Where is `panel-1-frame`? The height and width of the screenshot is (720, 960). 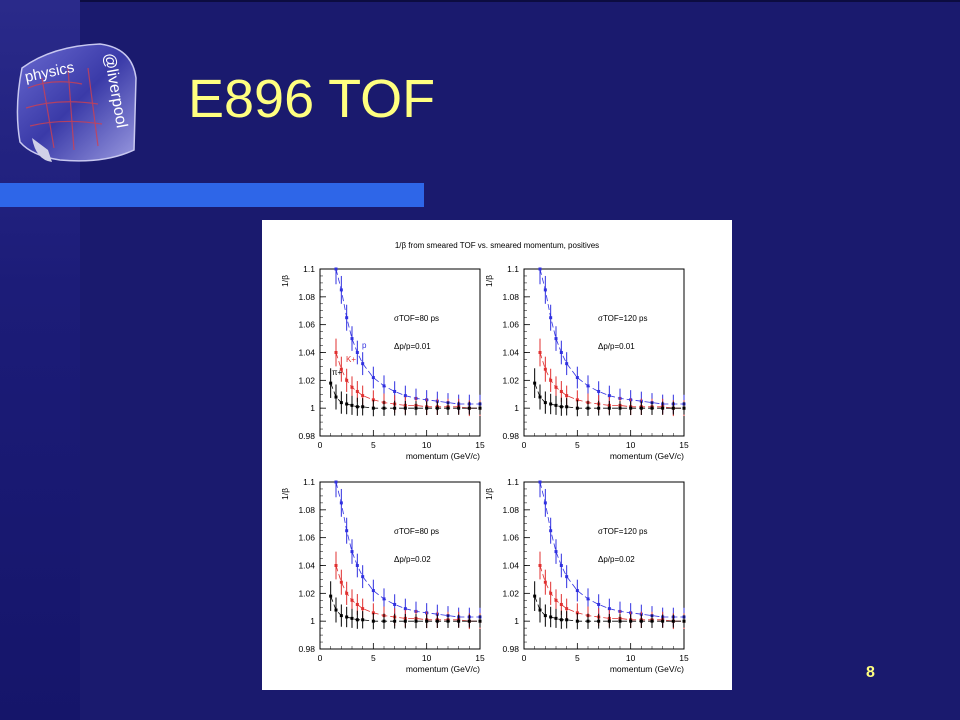 panel-1-frame is located at coordinates (400, 352).